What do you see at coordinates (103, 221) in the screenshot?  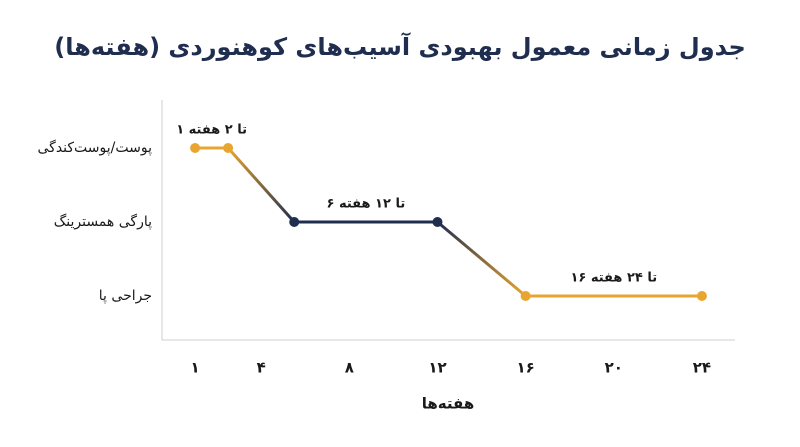 I see `y-tick-label: پارگی همسترینگ` at bounding box center [103, 221].